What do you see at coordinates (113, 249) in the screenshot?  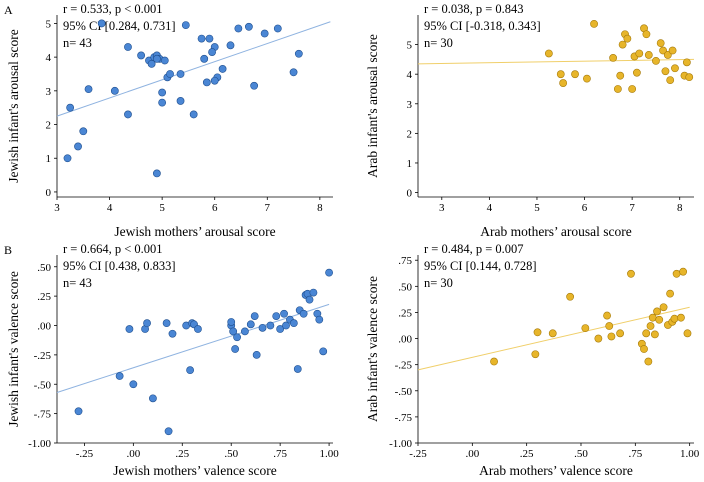 I see `stat-r: r = 0.664, p < 0.001` at bounding box center [113, 249].